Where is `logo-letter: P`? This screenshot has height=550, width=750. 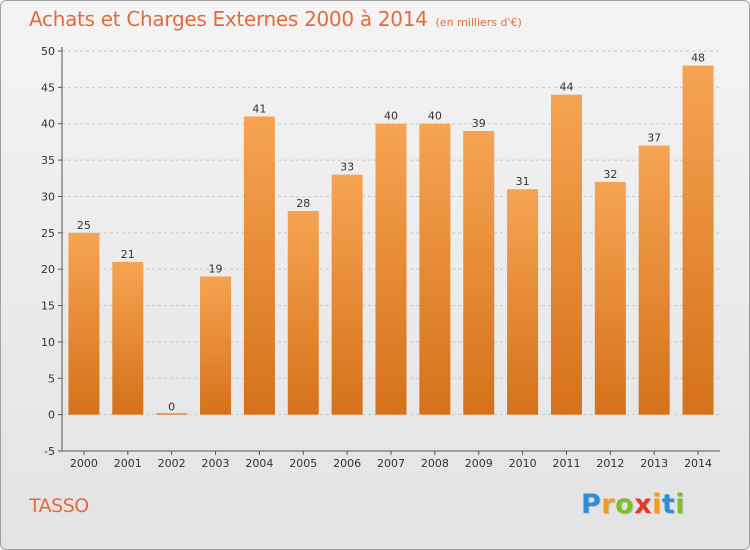 logo-letter: P is located at coordinates (591, 504).